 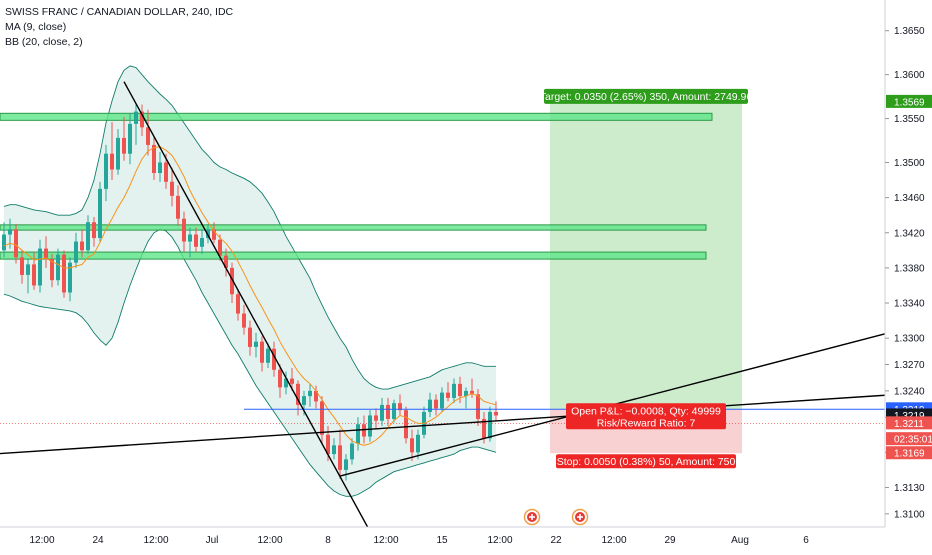 What do you see at coordinates (909, 423) in the screenshot?
I see `price-tag-current: 1.3211` at bounding box center [909, 423].